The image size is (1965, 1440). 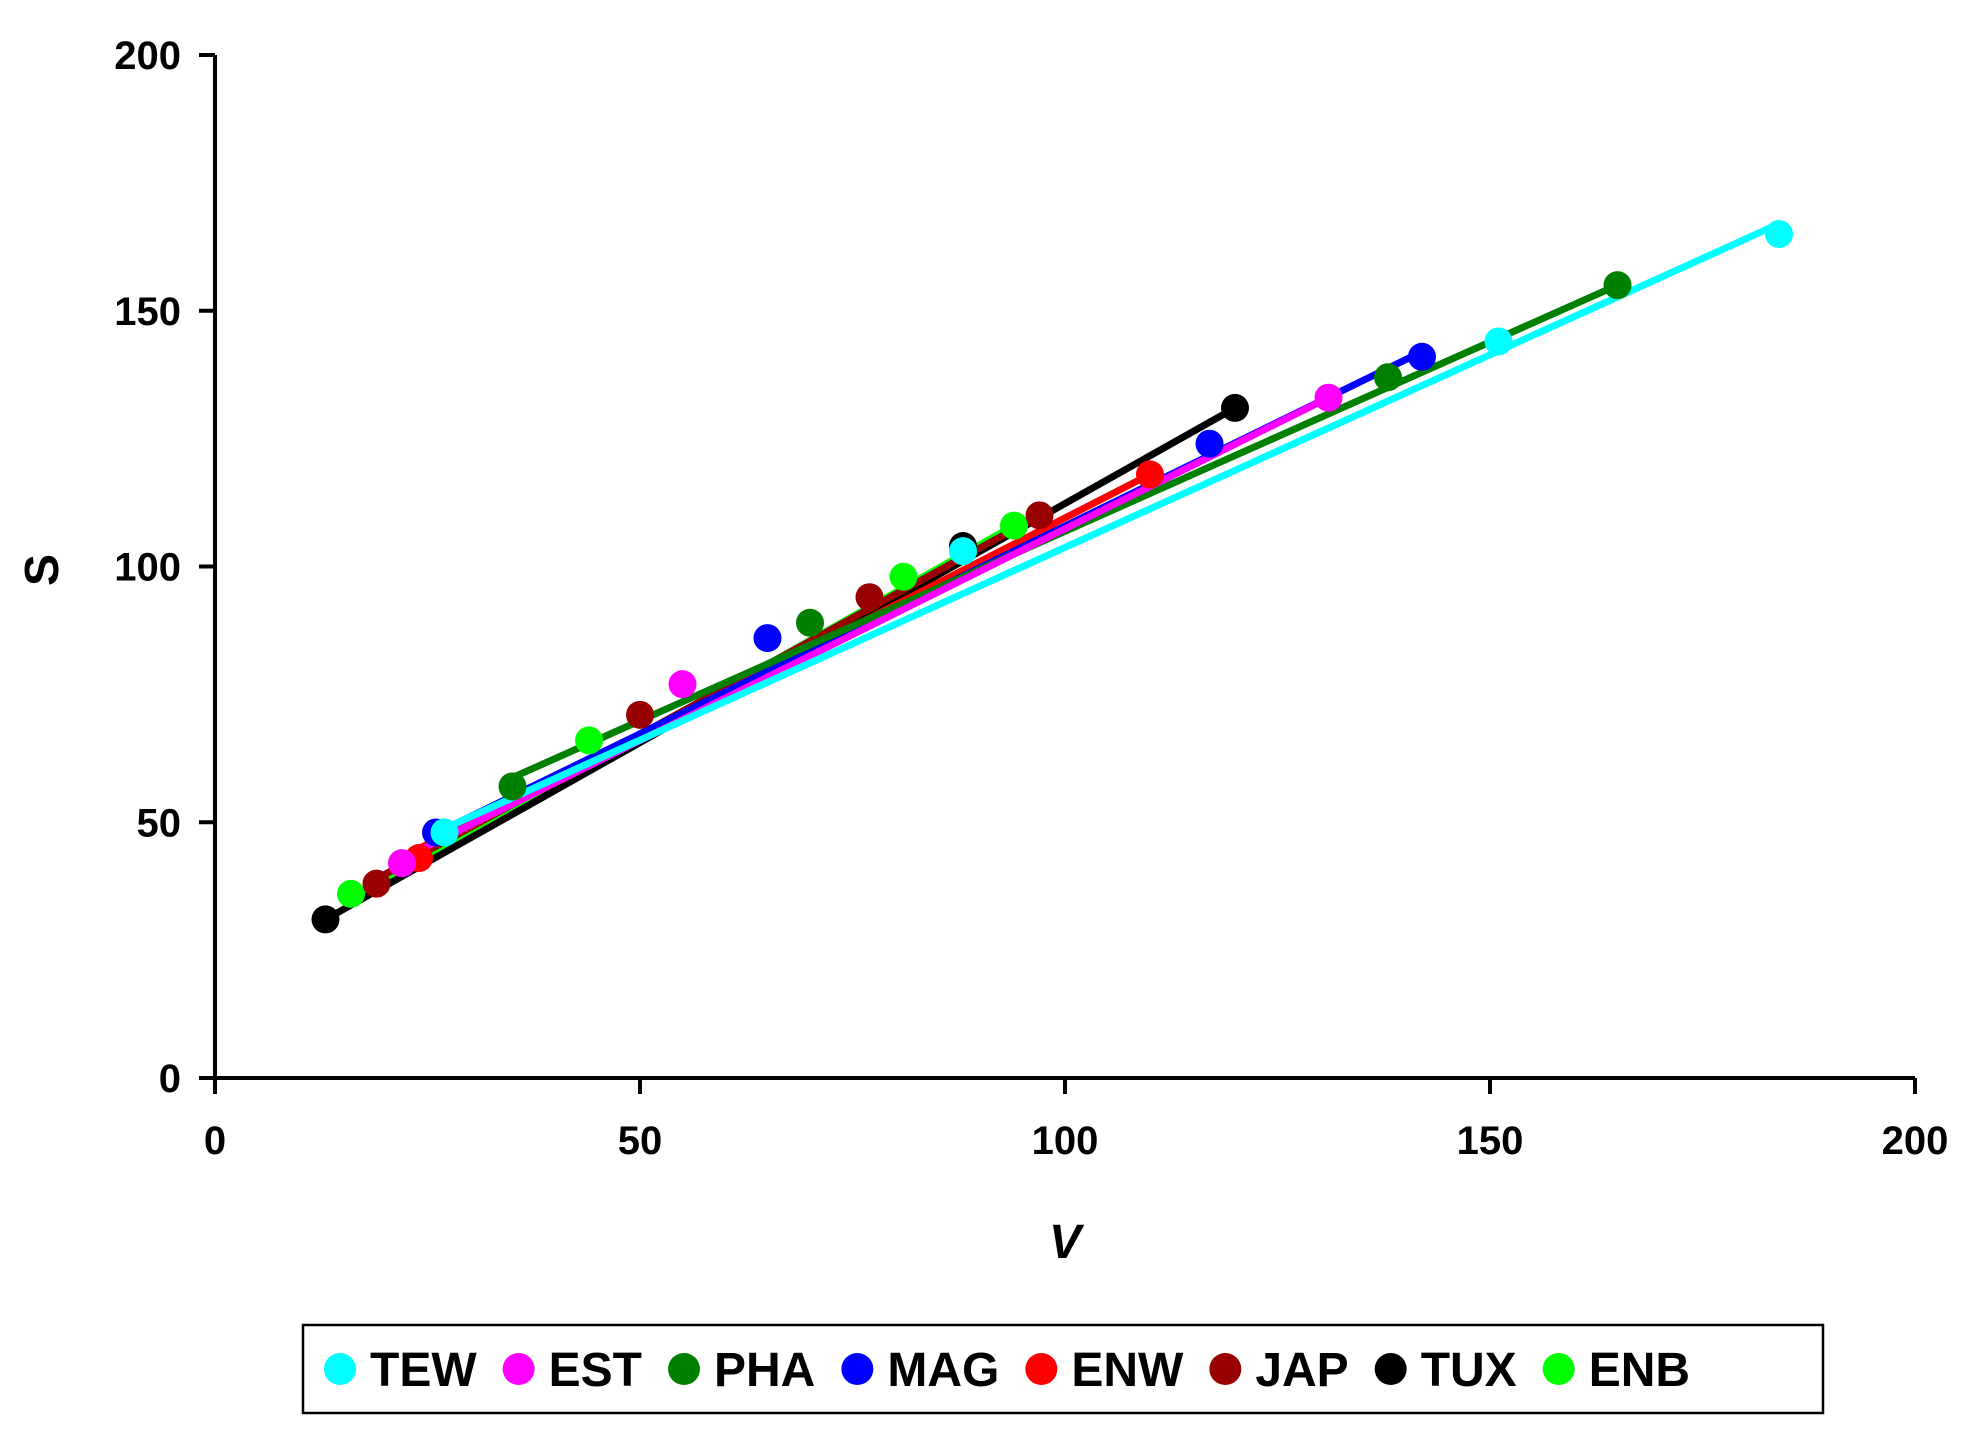 What do you see at coordinates (764, 1370) in the screenshot?
I see `legend-label-pha: PHA` at bounding box center [764, 1370].